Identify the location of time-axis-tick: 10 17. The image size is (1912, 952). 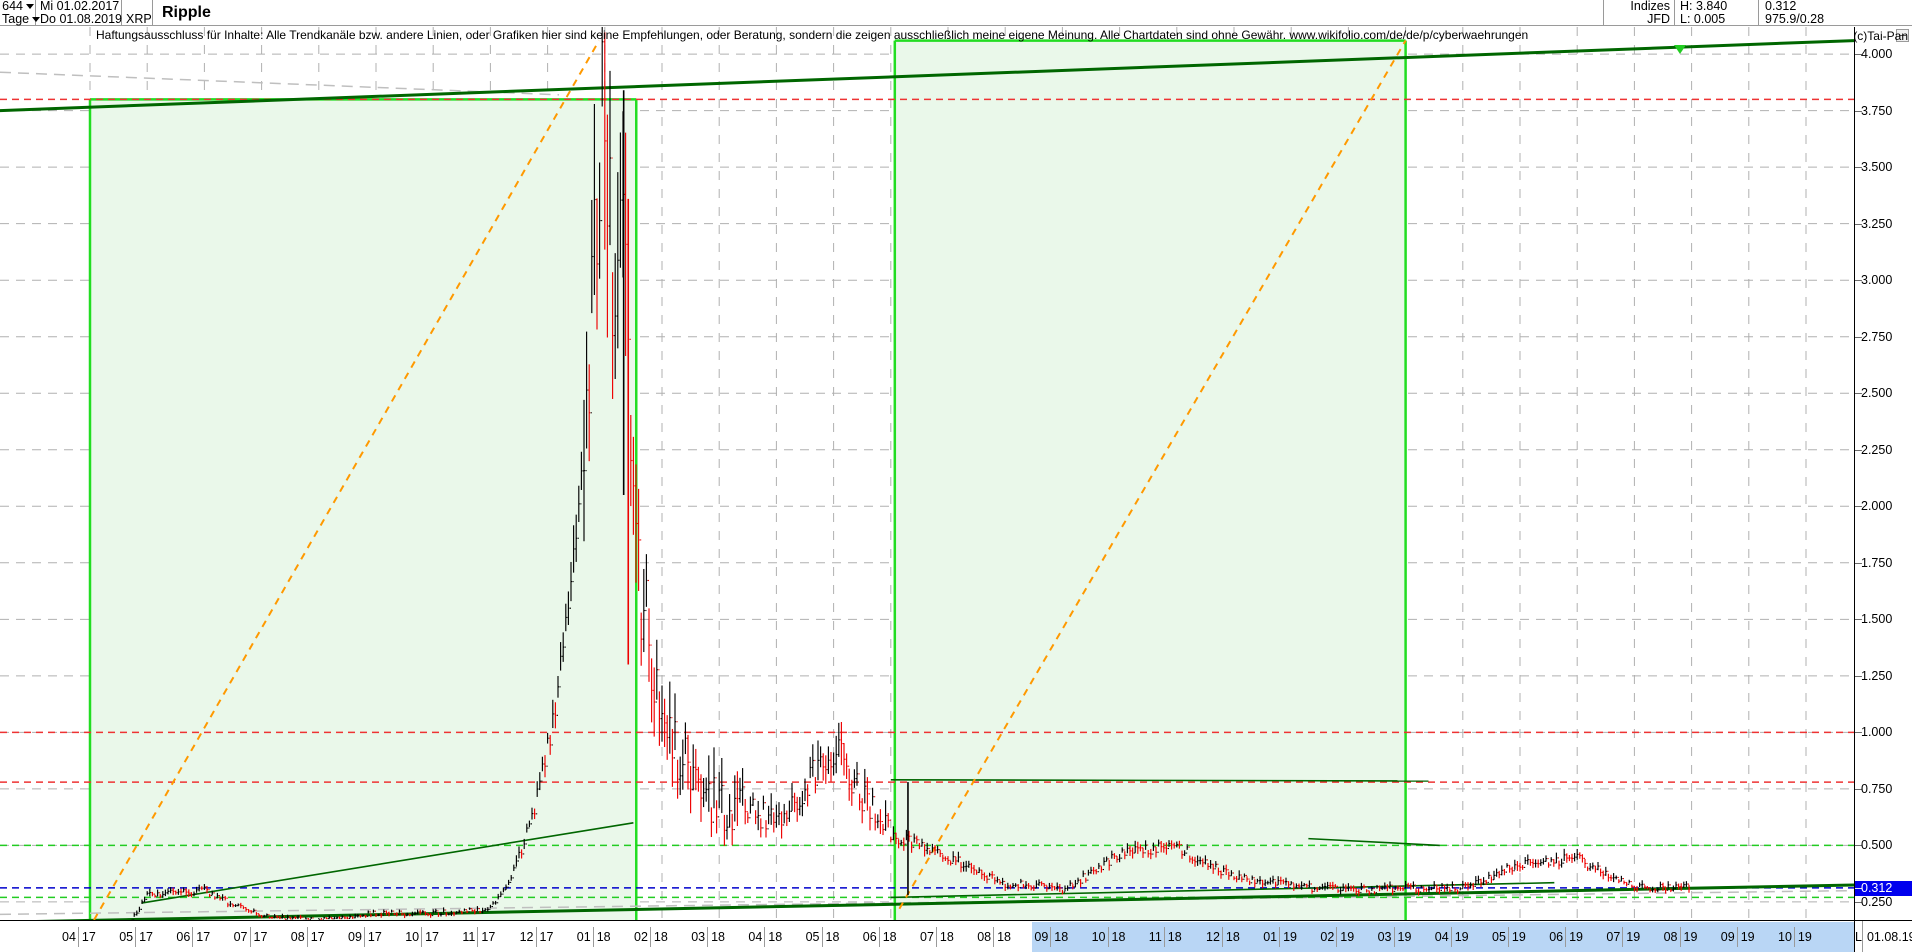
(422, 937).